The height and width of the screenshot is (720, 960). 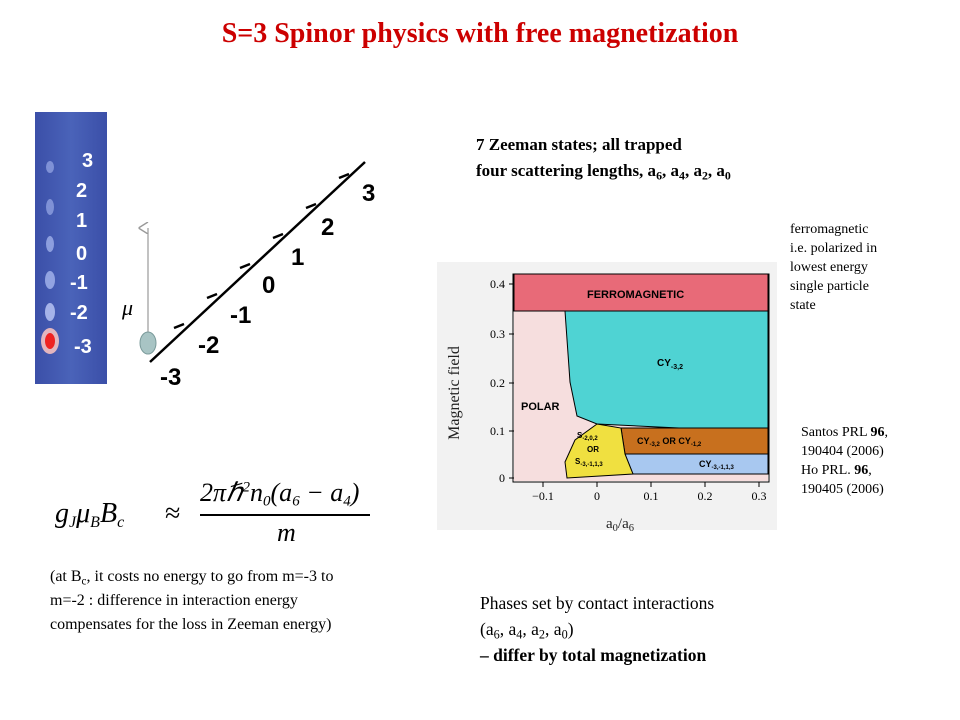 I want to click on x-tick-label: 0.3, so click(x=759, y=496).